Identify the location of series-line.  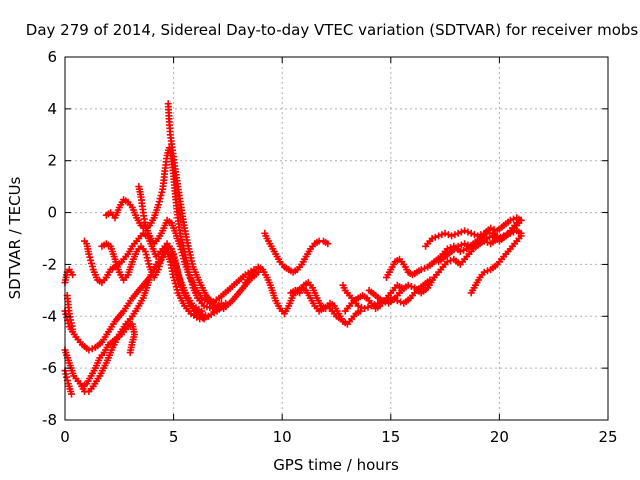
(134, 319).